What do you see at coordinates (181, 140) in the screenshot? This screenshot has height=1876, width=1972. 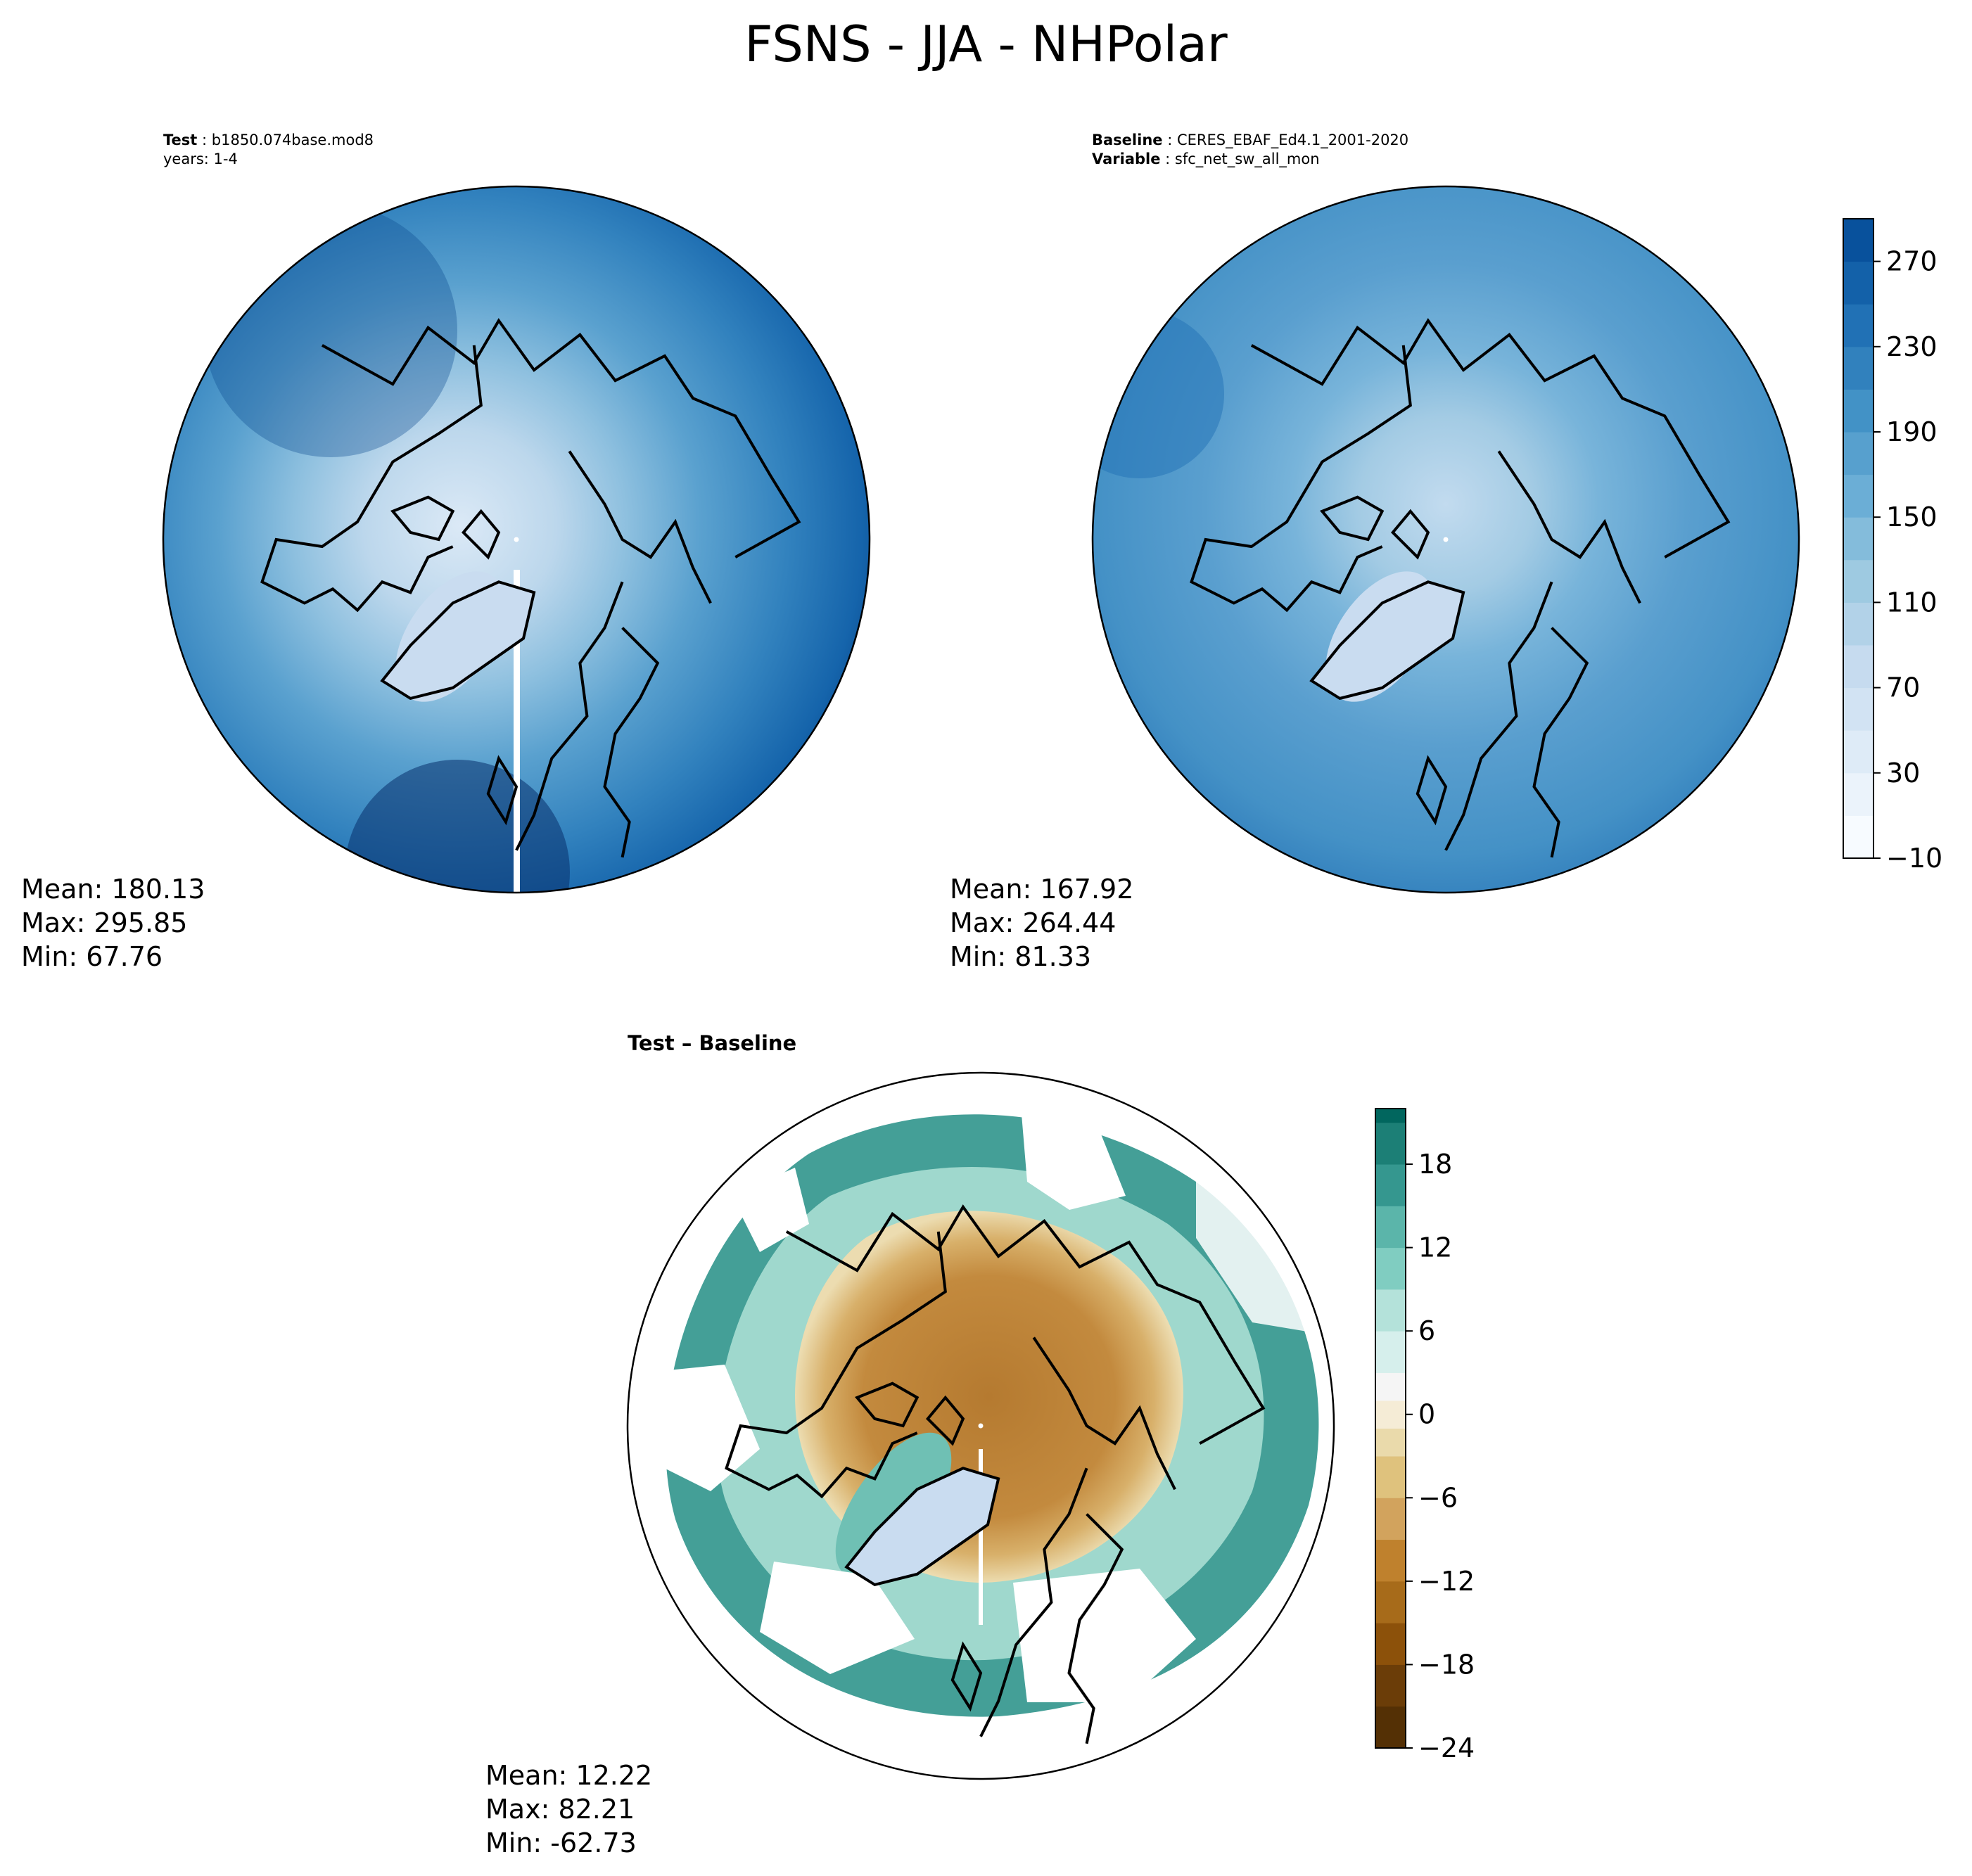 I see `test-label: Test` at bounding box center [181, 140].